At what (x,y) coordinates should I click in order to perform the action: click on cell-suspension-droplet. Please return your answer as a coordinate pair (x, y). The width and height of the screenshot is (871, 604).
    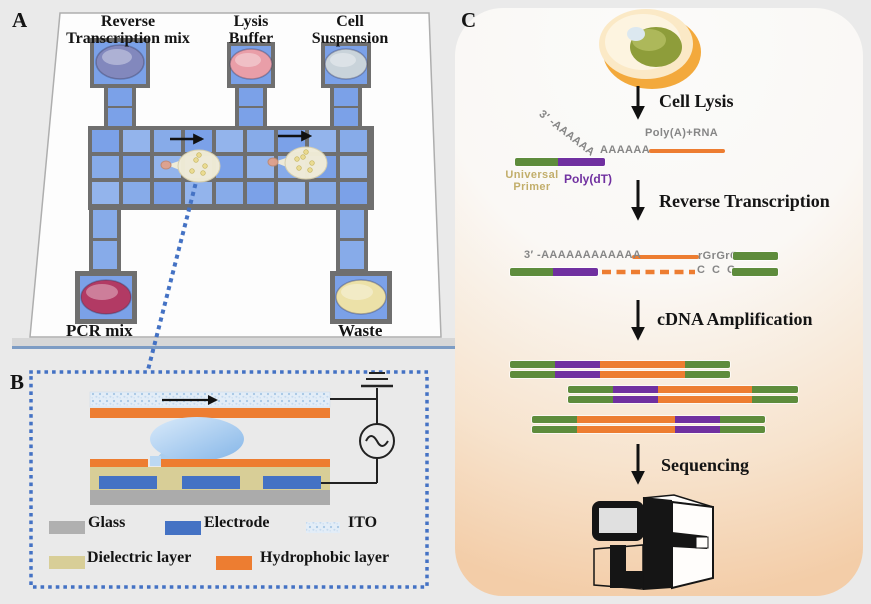
    Looking at the image, I should click on (346, 64).